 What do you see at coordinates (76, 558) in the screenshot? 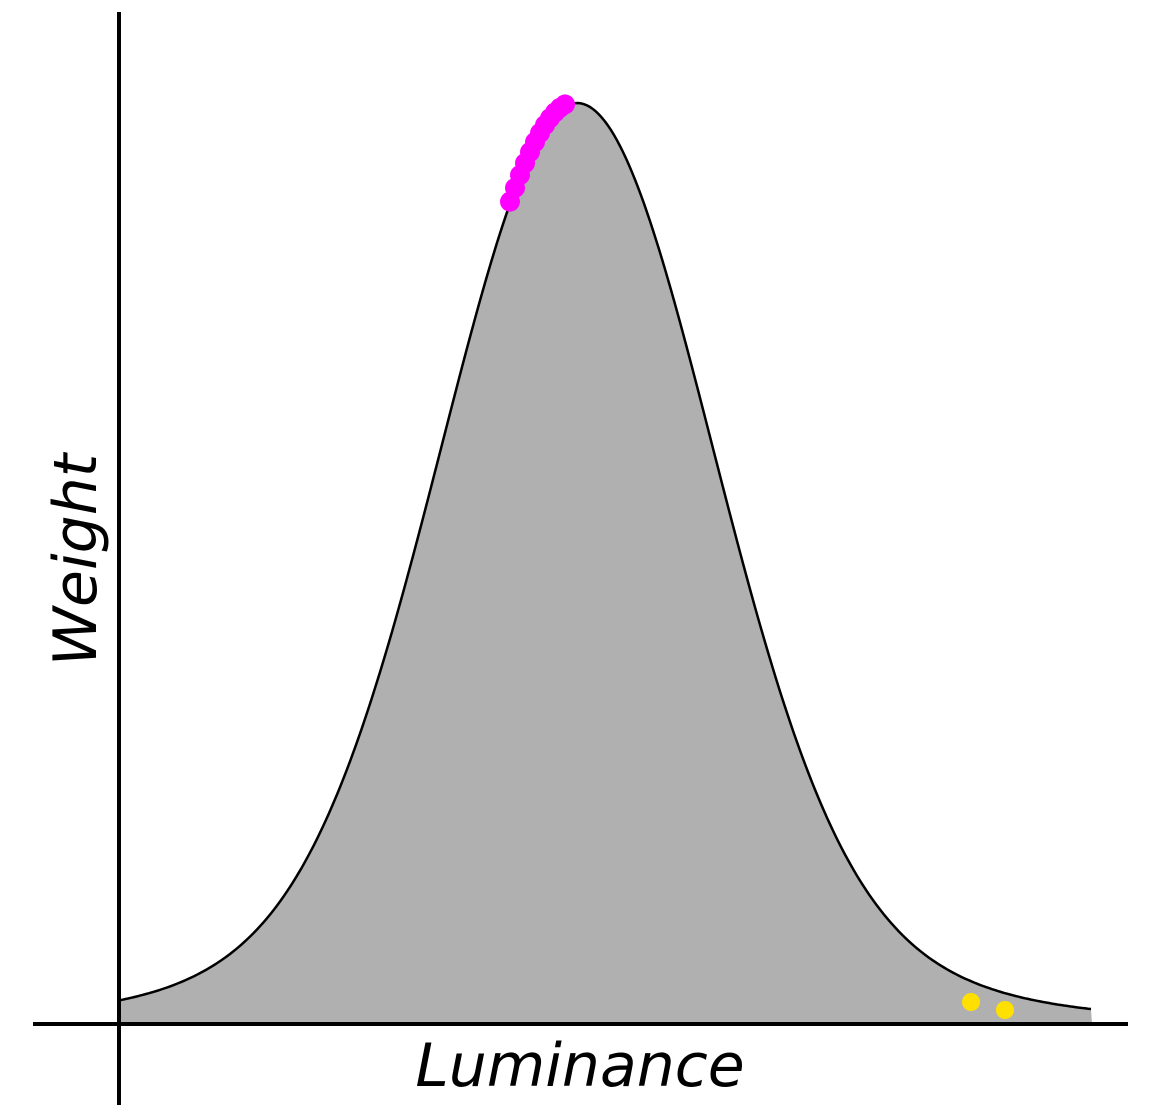
I see `y-axis-label: Weight` at bounding box center [76, 558].